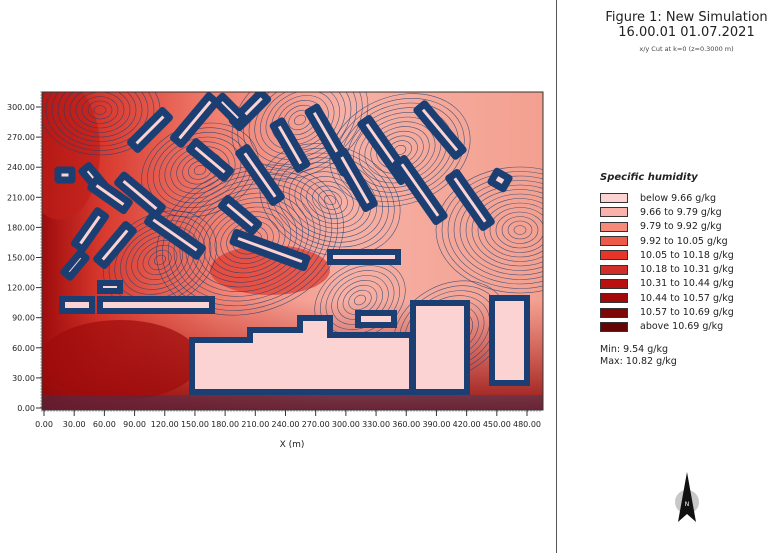  I want to click on legend-title: Specific humidity, so click(649, 177).